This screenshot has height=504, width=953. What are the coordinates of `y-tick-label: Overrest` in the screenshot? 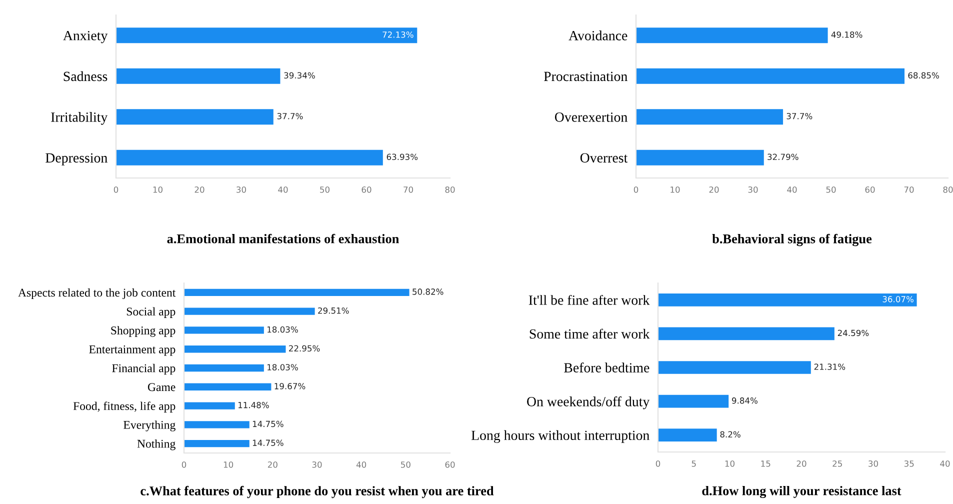 It's located at (604, 158).